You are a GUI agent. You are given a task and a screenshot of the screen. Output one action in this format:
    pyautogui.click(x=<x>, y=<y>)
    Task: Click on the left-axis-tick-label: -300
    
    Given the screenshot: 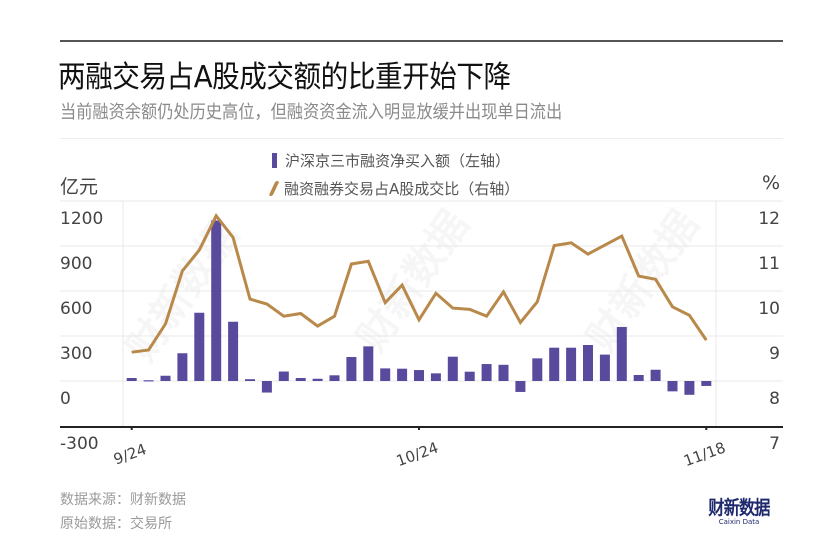 What is the action you would take?
    pyautogui.click(x=79, y=444)
    